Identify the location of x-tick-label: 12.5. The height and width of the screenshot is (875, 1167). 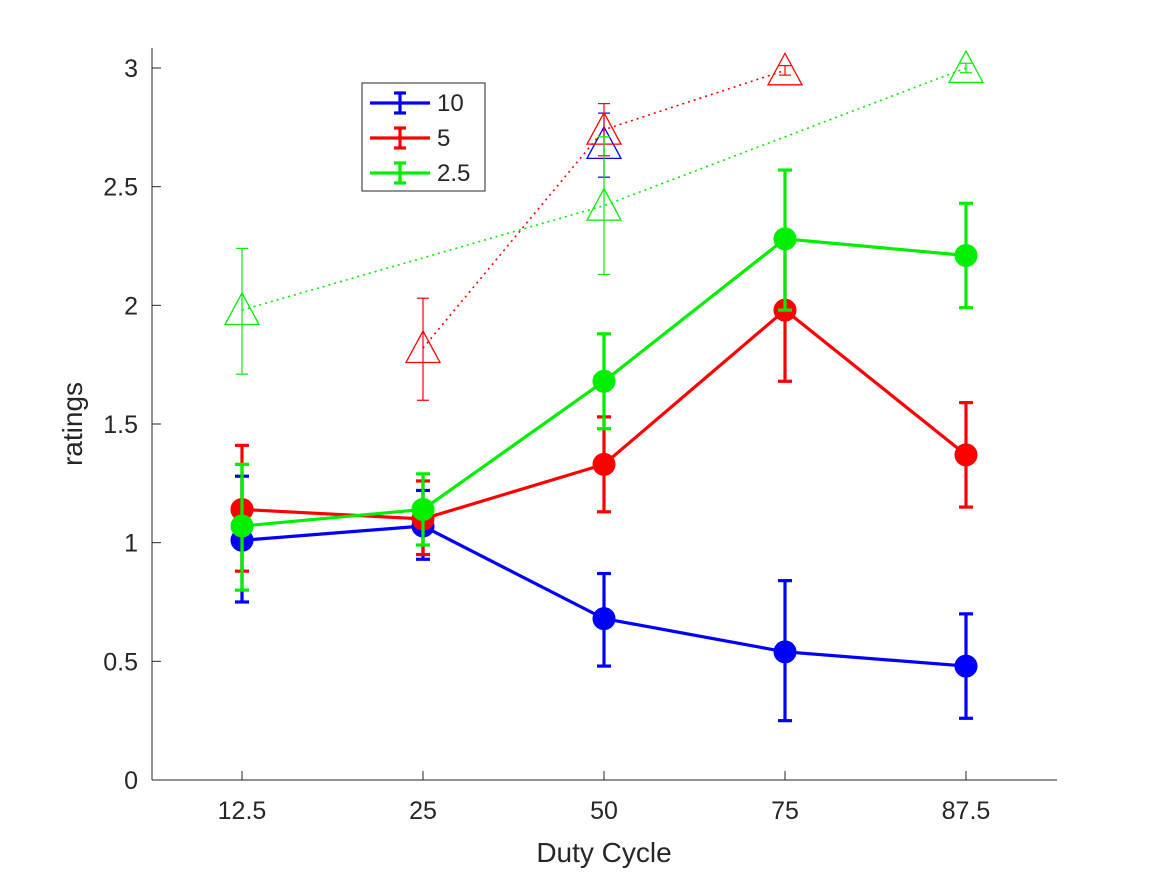
(242, 811).